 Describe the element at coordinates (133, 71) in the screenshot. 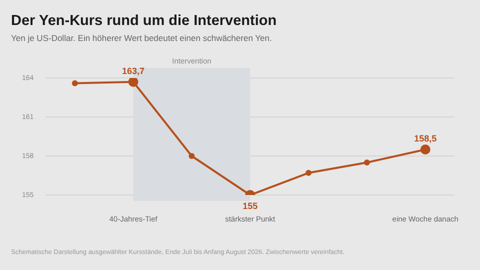

I see `data-label: 163,7` at that location.